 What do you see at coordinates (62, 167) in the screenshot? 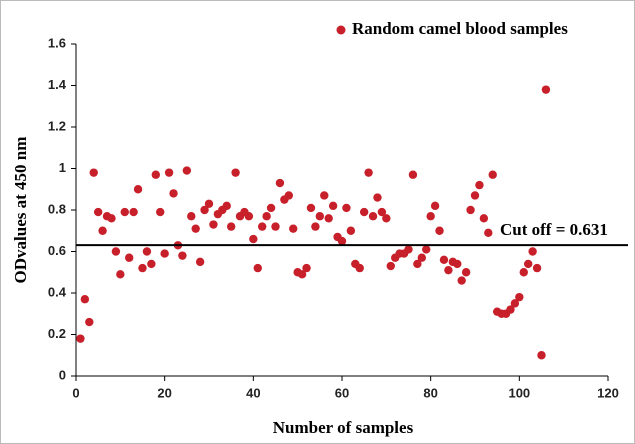
I see `y-tick-label: 1` at bounding box center [62, 167].